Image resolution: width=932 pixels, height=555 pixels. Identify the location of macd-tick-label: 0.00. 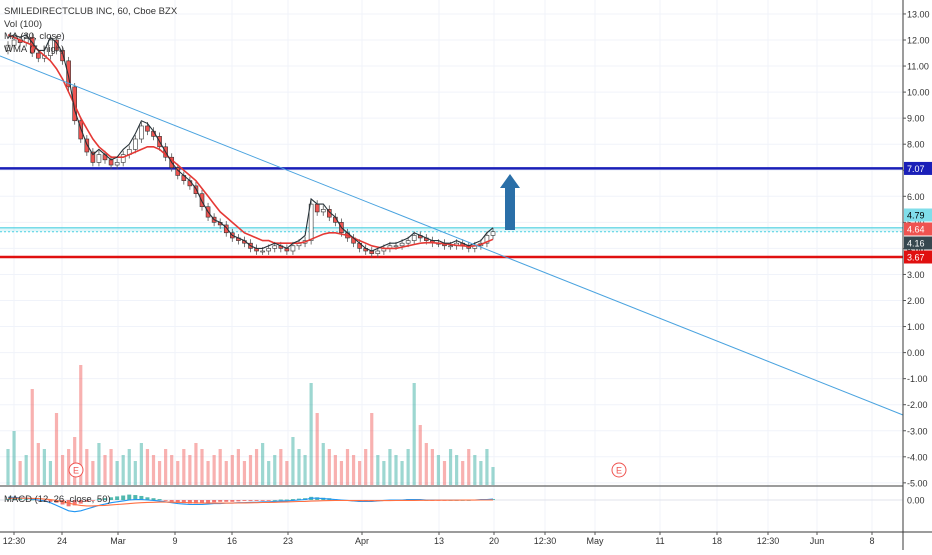
(916, 501).